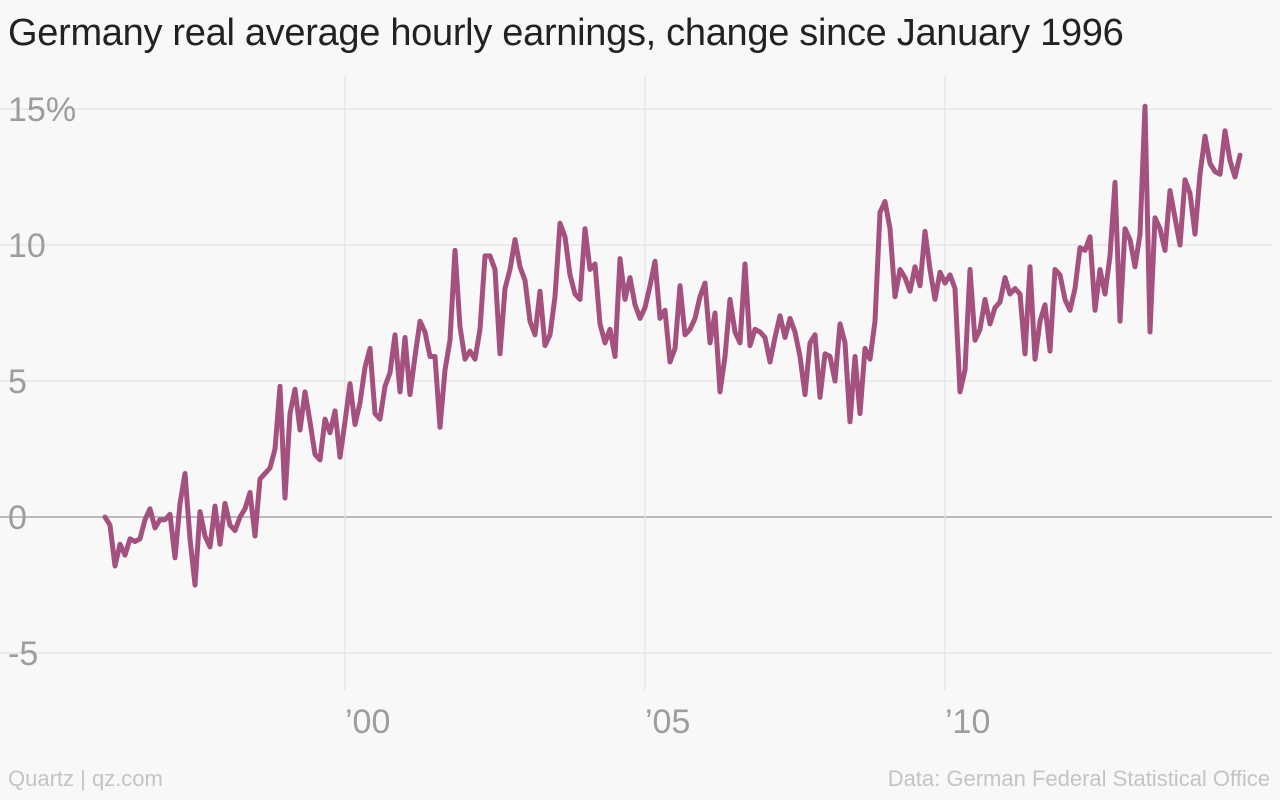 Image resolution: width=1280 pixels, height=800 pixels. Describe the element at coordinates (667, 722) in the screenshot. I see `x-tick-label: ’05` at that location.